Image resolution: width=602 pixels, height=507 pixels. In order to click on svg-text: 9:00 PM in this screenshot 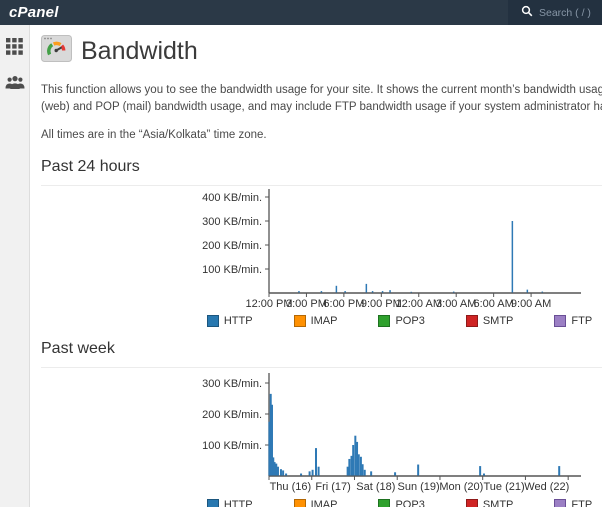, I will do `click(381, 304)`.